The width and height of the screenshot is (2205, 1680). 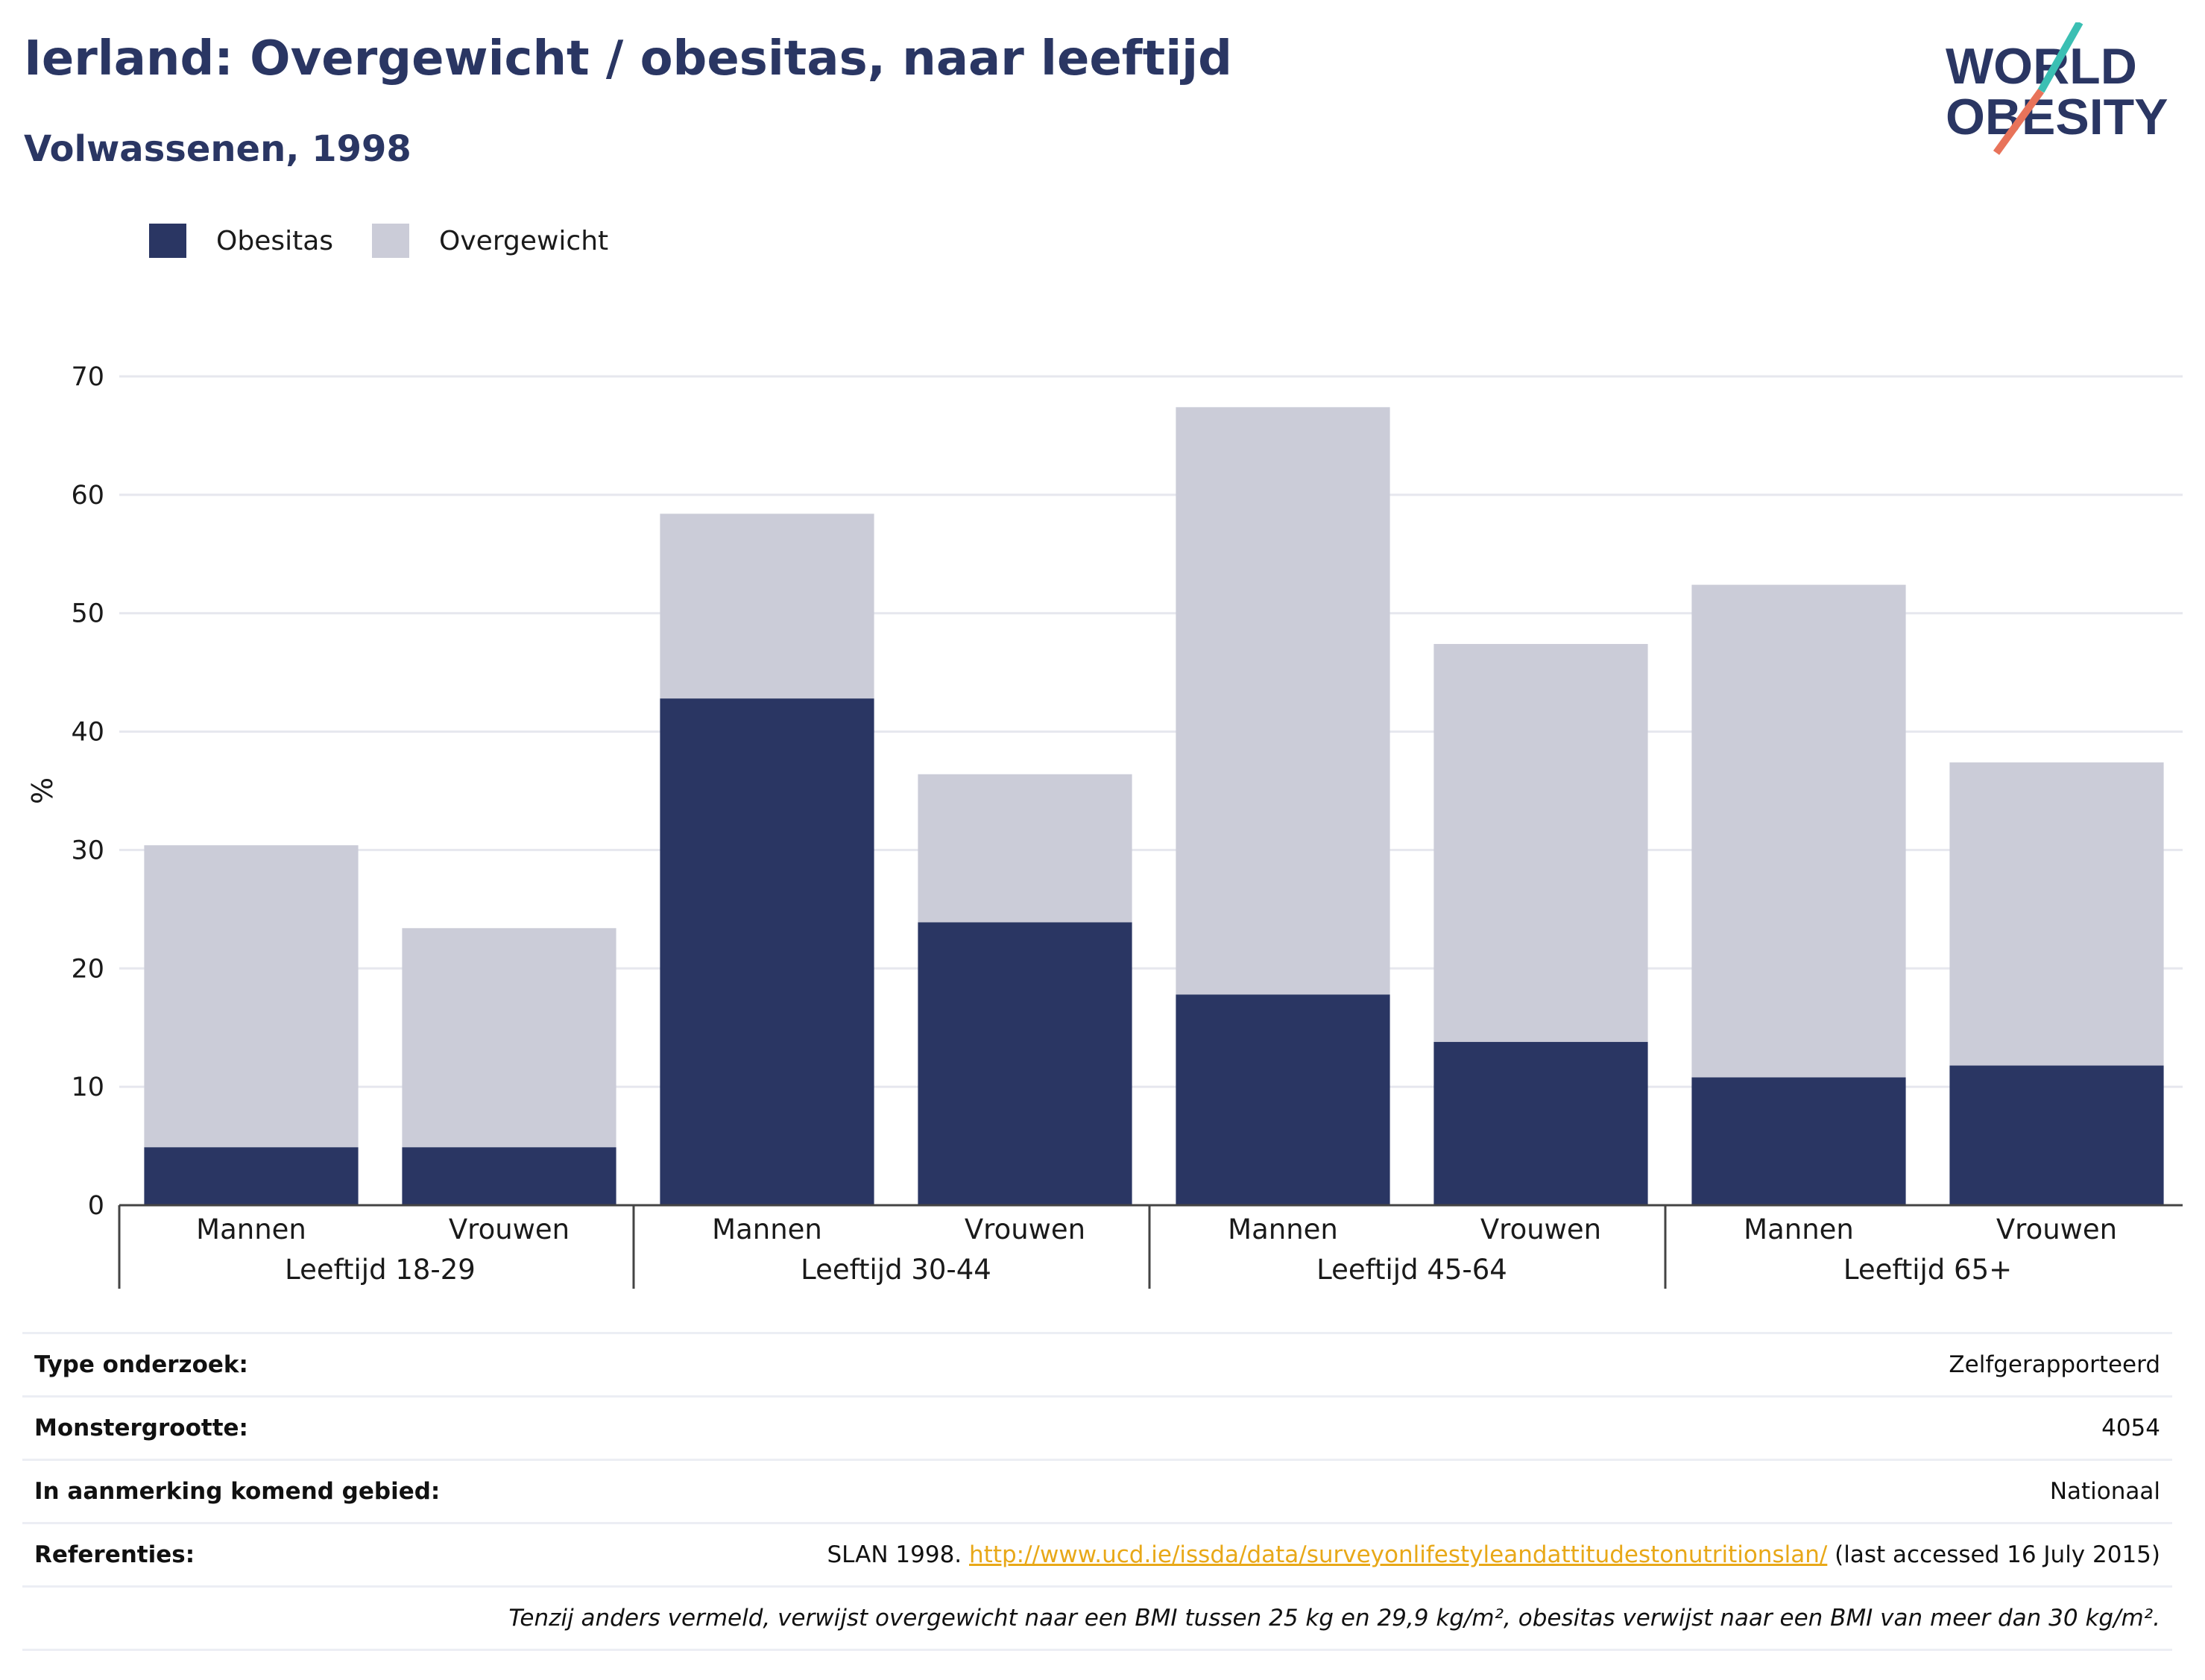 What do you see at coordinates (896, 1270) in the screenshot?
I see `group-label: Leeftijd 30-44` at bounding box center [896, 1270].